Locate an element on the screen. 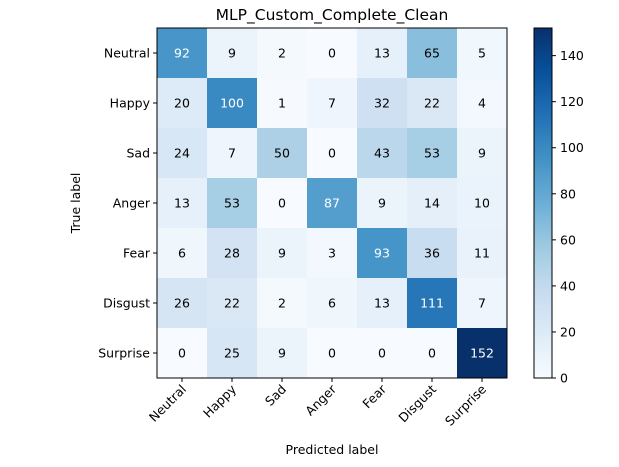 This screenshot has height=467, width=619. cell-value-label: 43 is located at coordinates (382, 153).